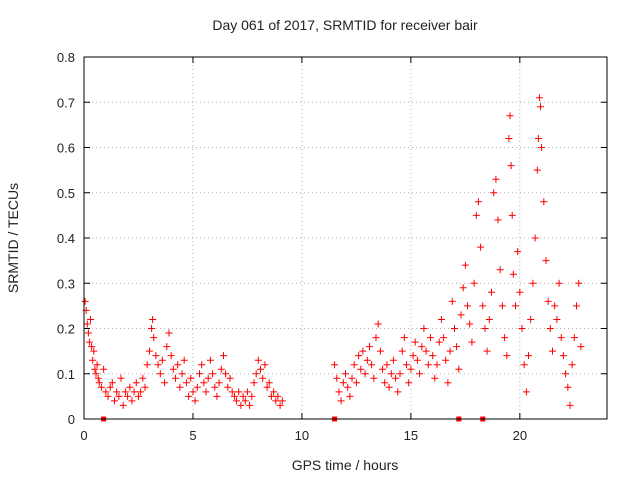 The image size is (640, 480). What do you see at coordinates (345, 465) in the screenshot?
I see `x-axis-title: GPS time / hours` at bounding box center [345, 465].